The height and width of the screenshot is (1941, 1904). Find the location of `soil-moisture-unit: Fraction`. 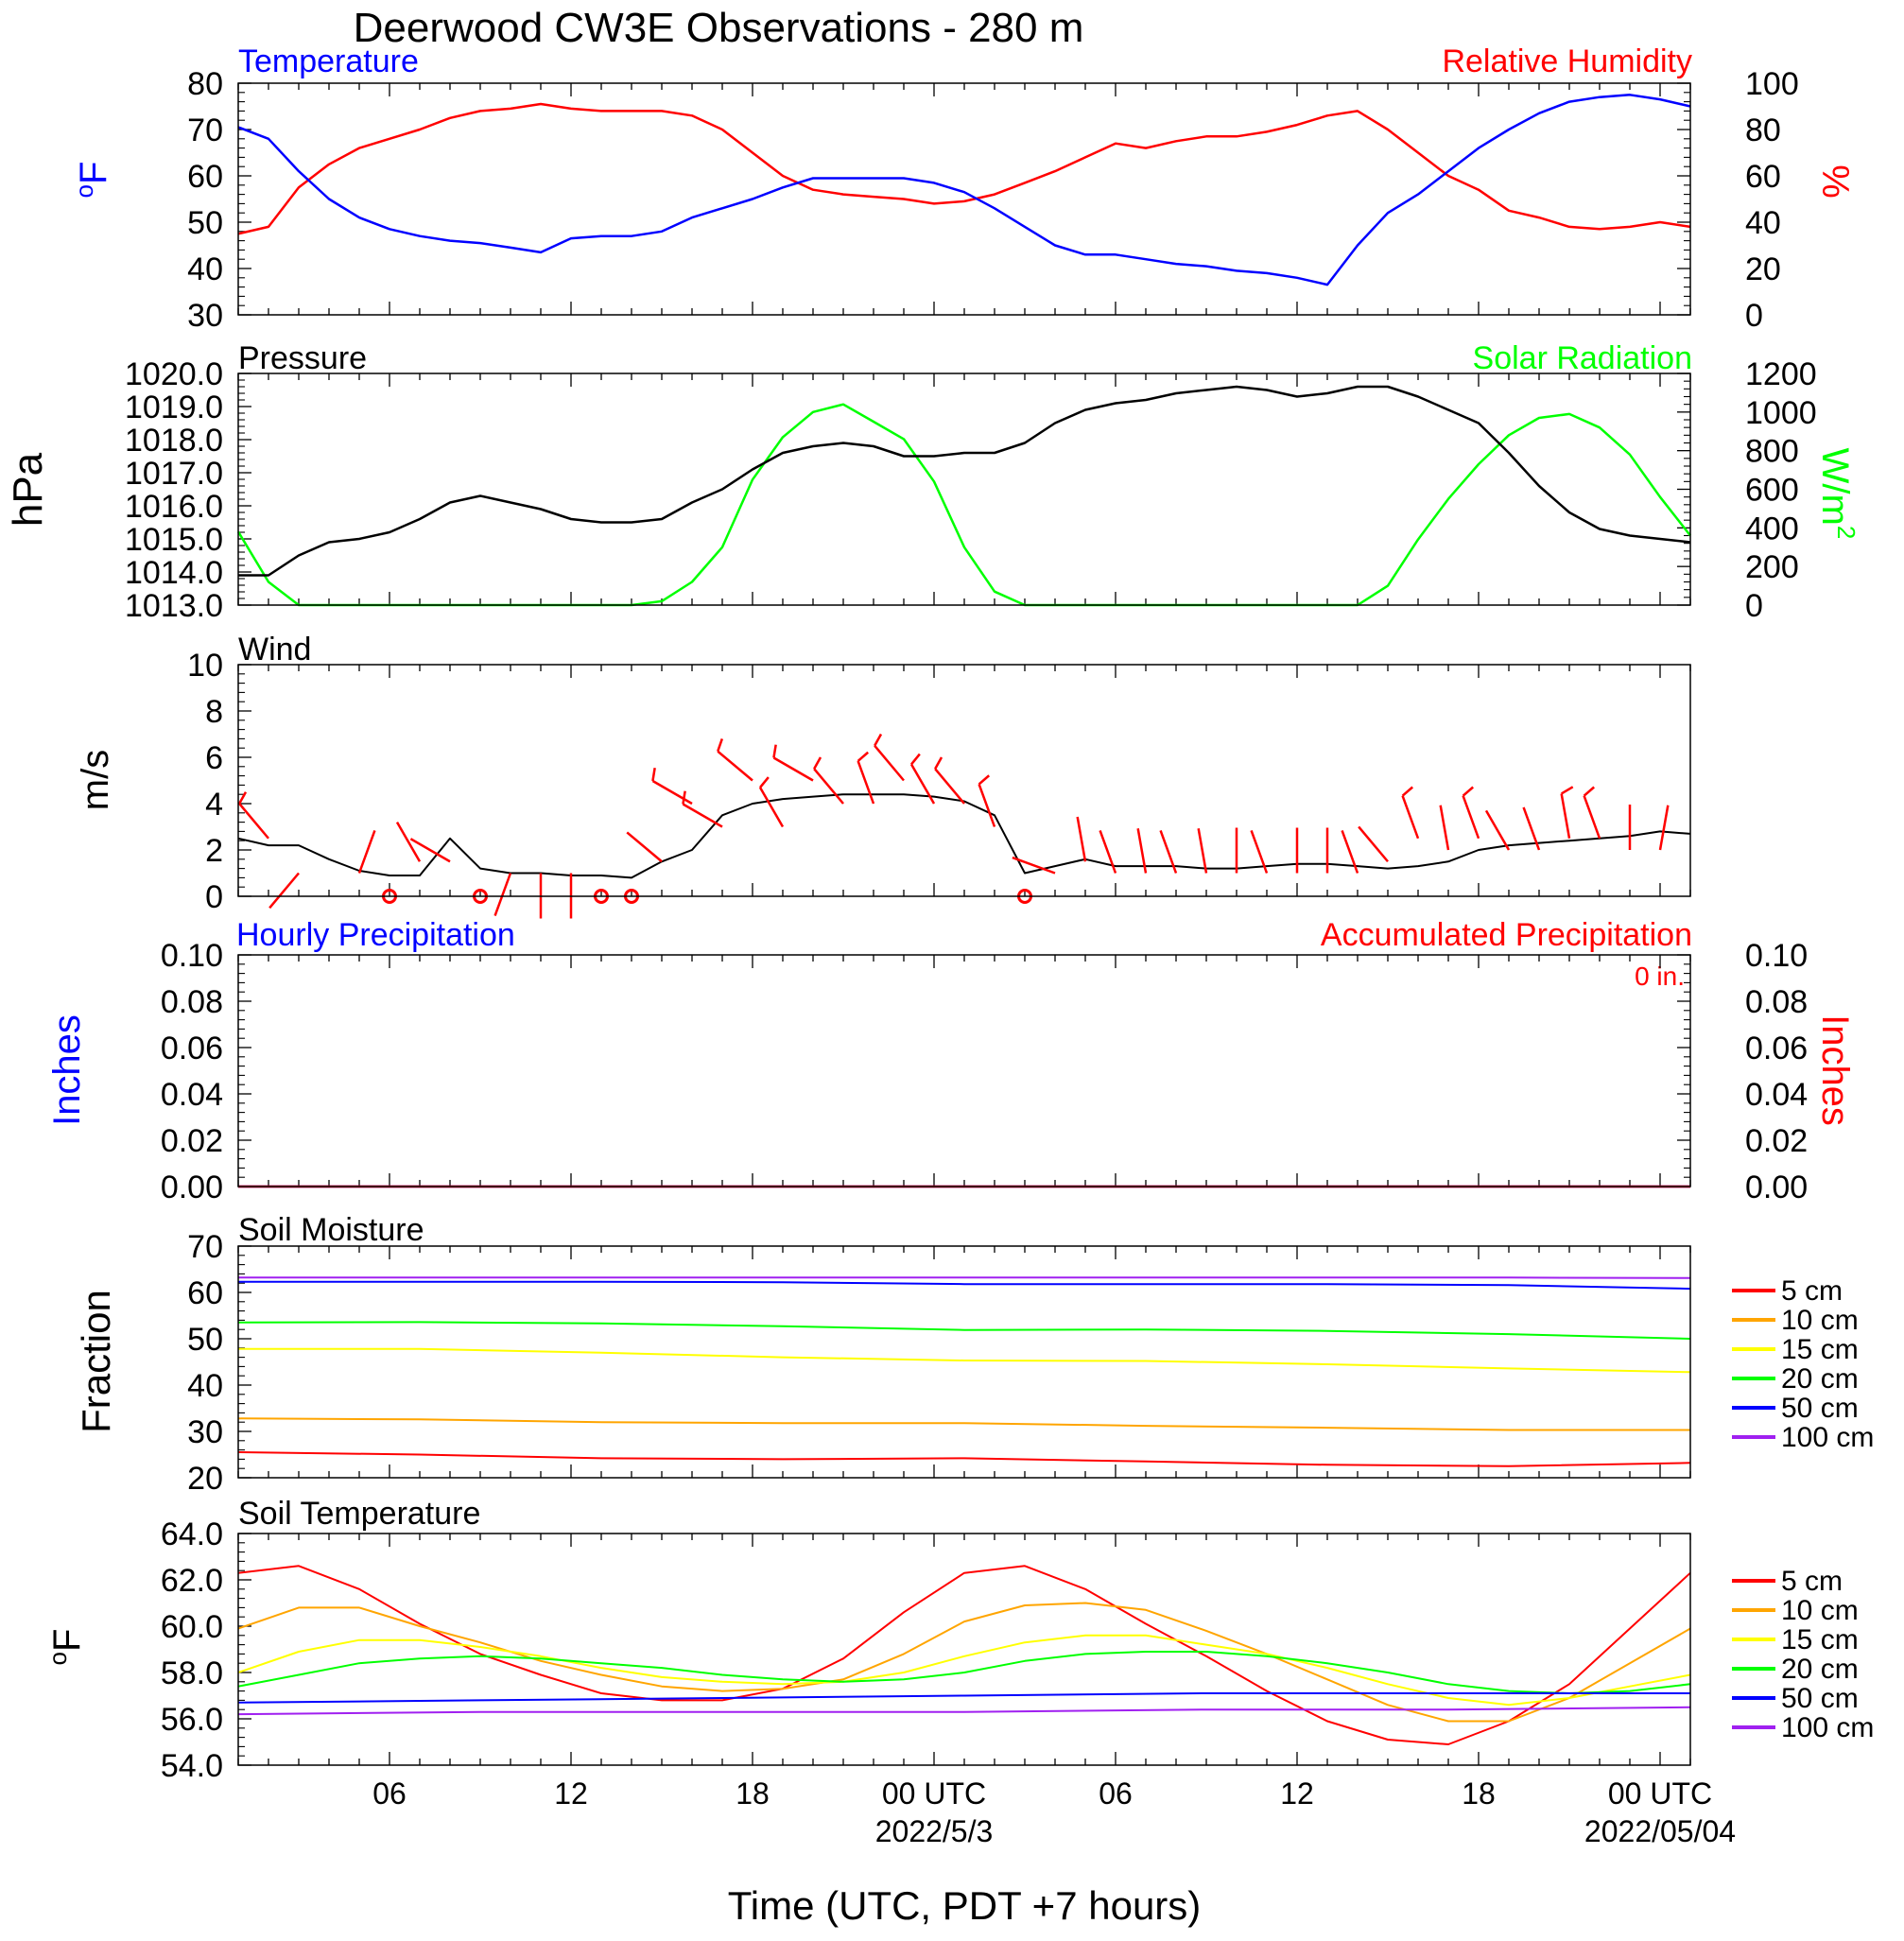

soil-moisture-unit: Fraction is located at coordinates (96, 1362).